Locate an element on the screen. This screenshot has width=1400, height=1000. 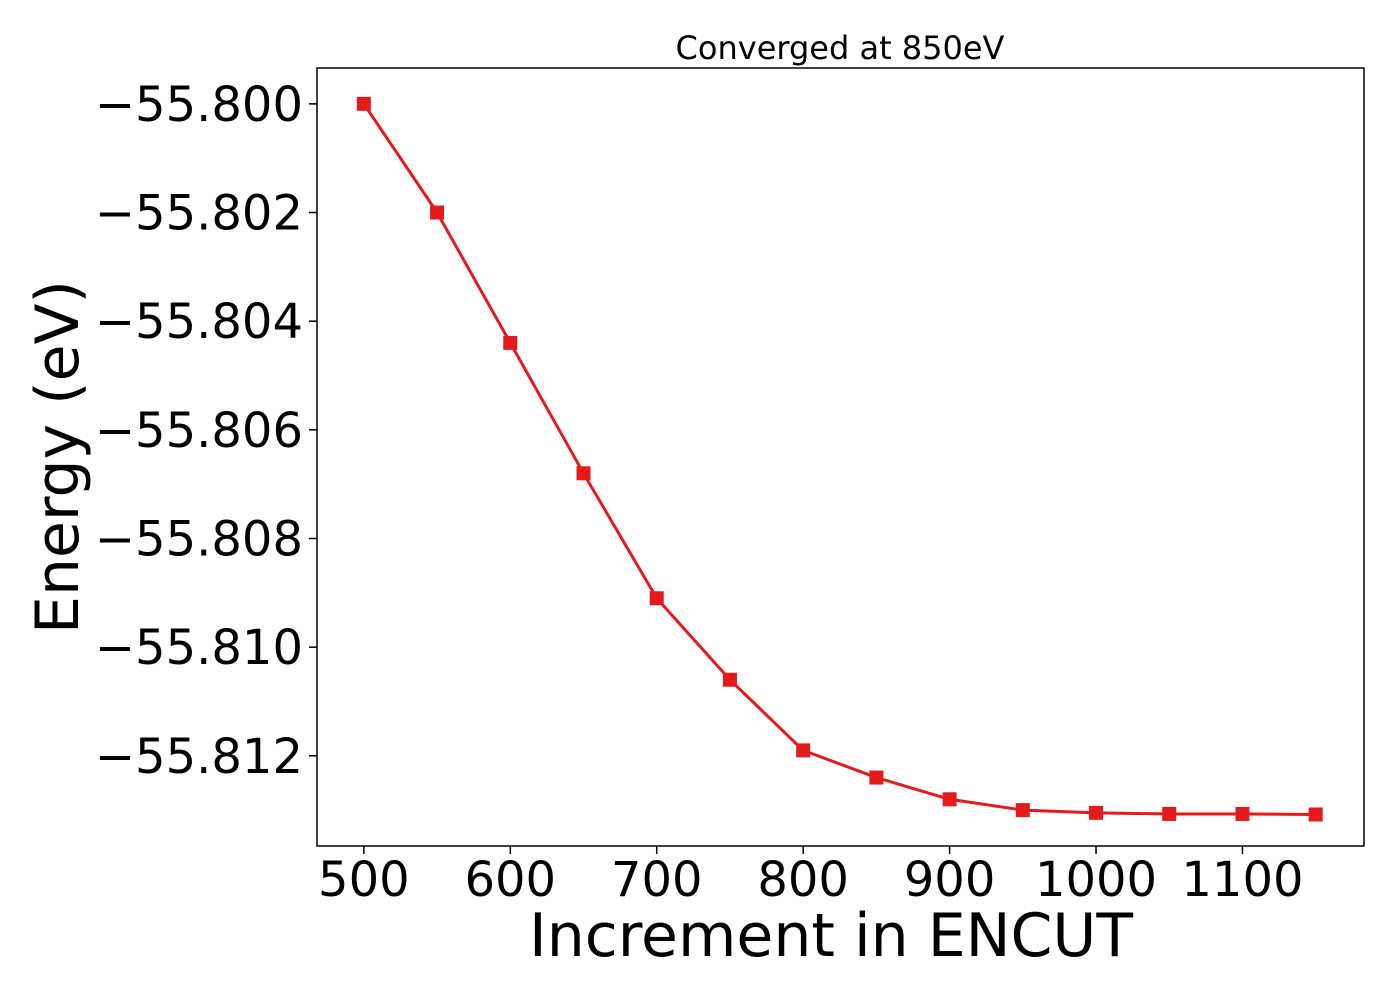
x-tick-label: 600 is located at coordinates (510, 880).